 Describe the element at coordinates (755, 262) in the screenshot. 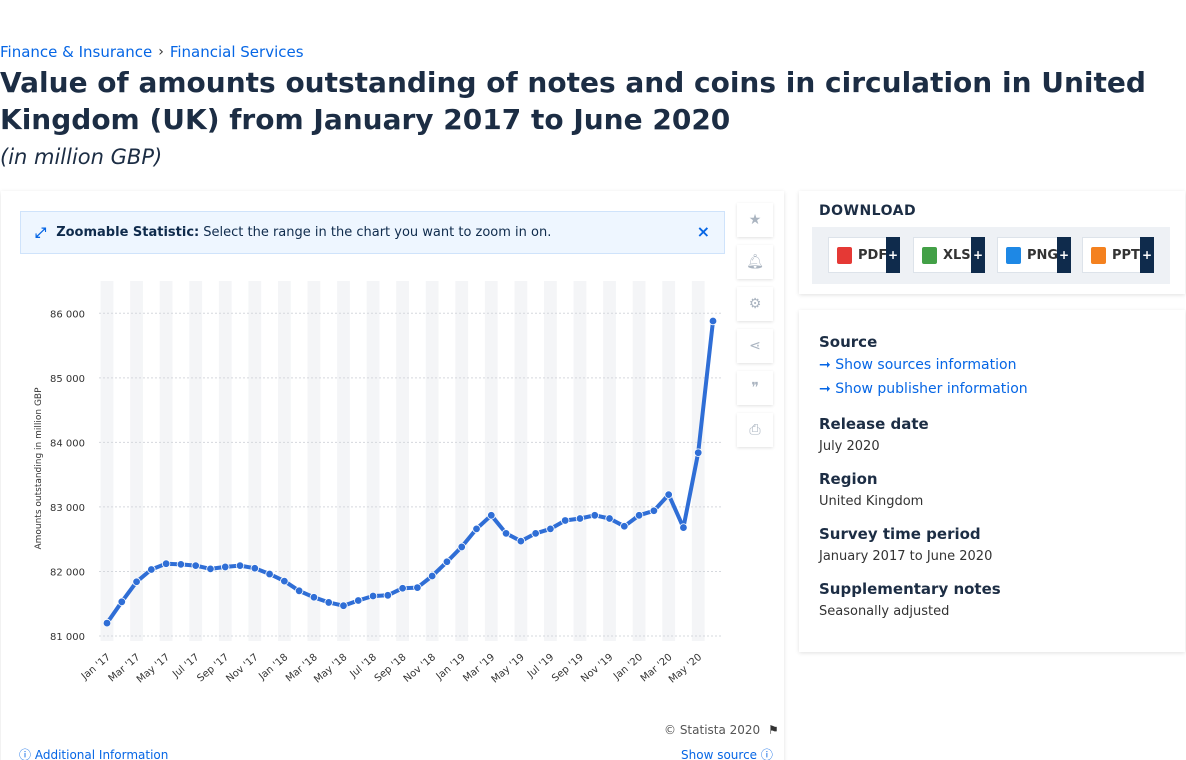

I see `notification-button: 🔔︎` at that location.